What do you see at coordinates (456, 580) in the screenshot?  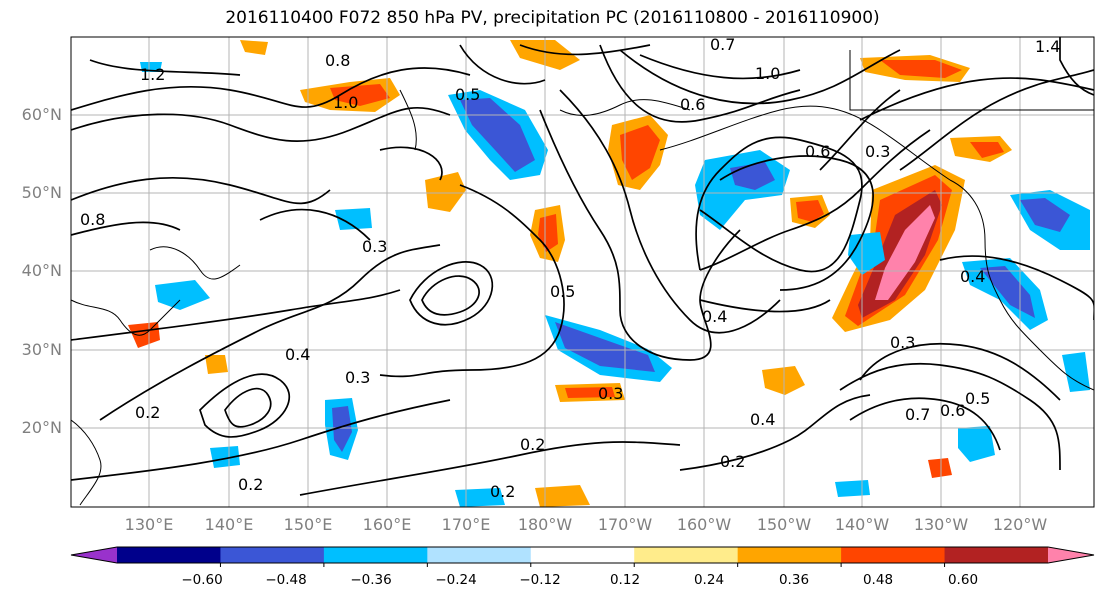 I see `colorbar-tick-label: −0.24` at bounding box center [456, 580].